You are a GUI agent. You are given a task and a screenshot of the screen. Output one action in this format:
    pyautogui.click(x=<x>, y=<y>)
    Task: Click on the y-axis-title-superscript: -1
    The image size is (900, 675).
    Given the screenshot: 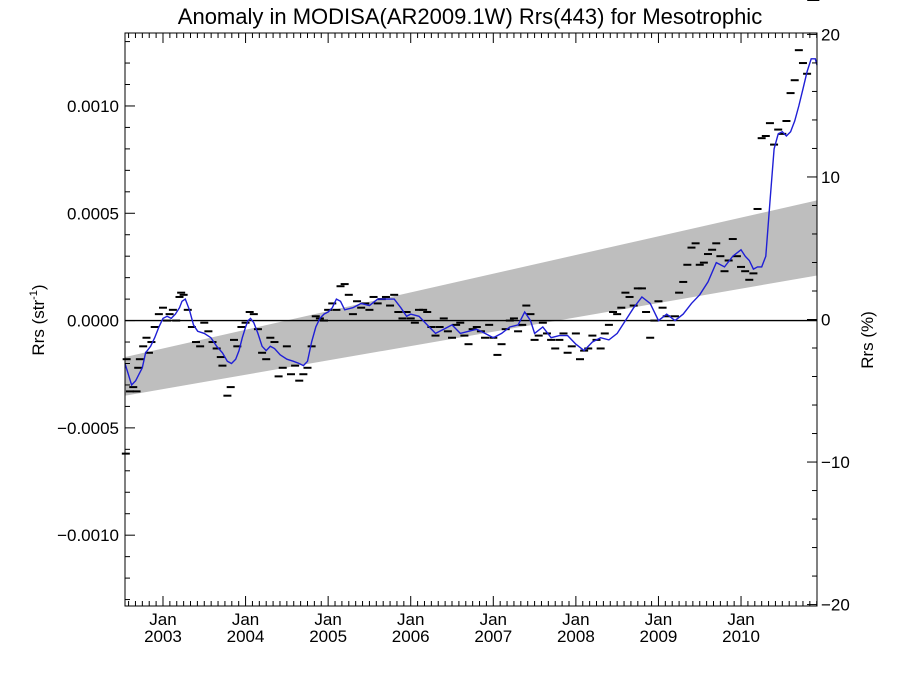 What is the action you would take?
    pyautogui.click(x=34, y=295)
    